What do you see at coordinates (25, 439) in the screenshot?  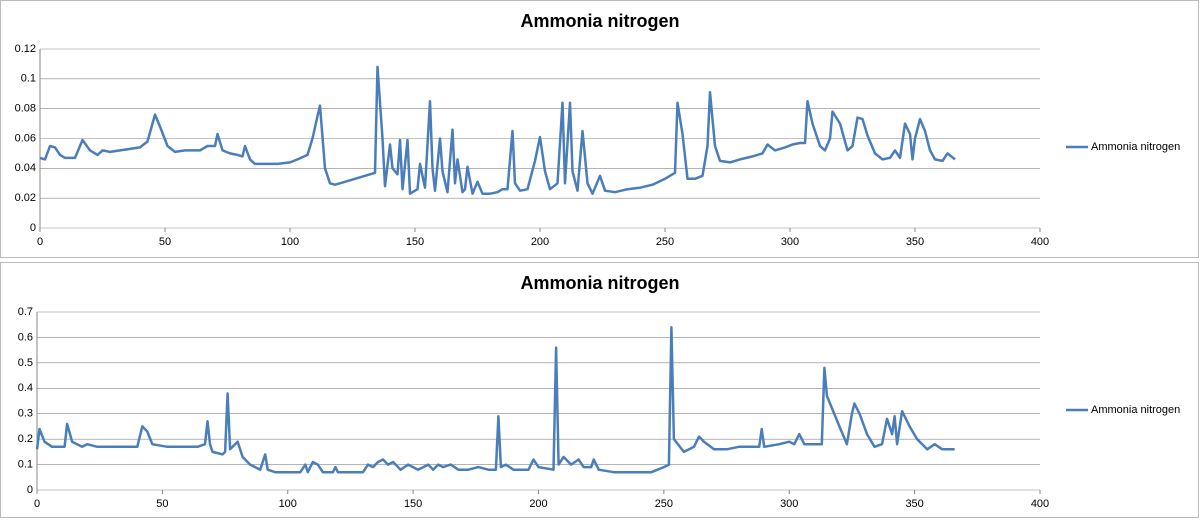 I see `y-tick-label: 0.2` at bounding box center [25, 439].